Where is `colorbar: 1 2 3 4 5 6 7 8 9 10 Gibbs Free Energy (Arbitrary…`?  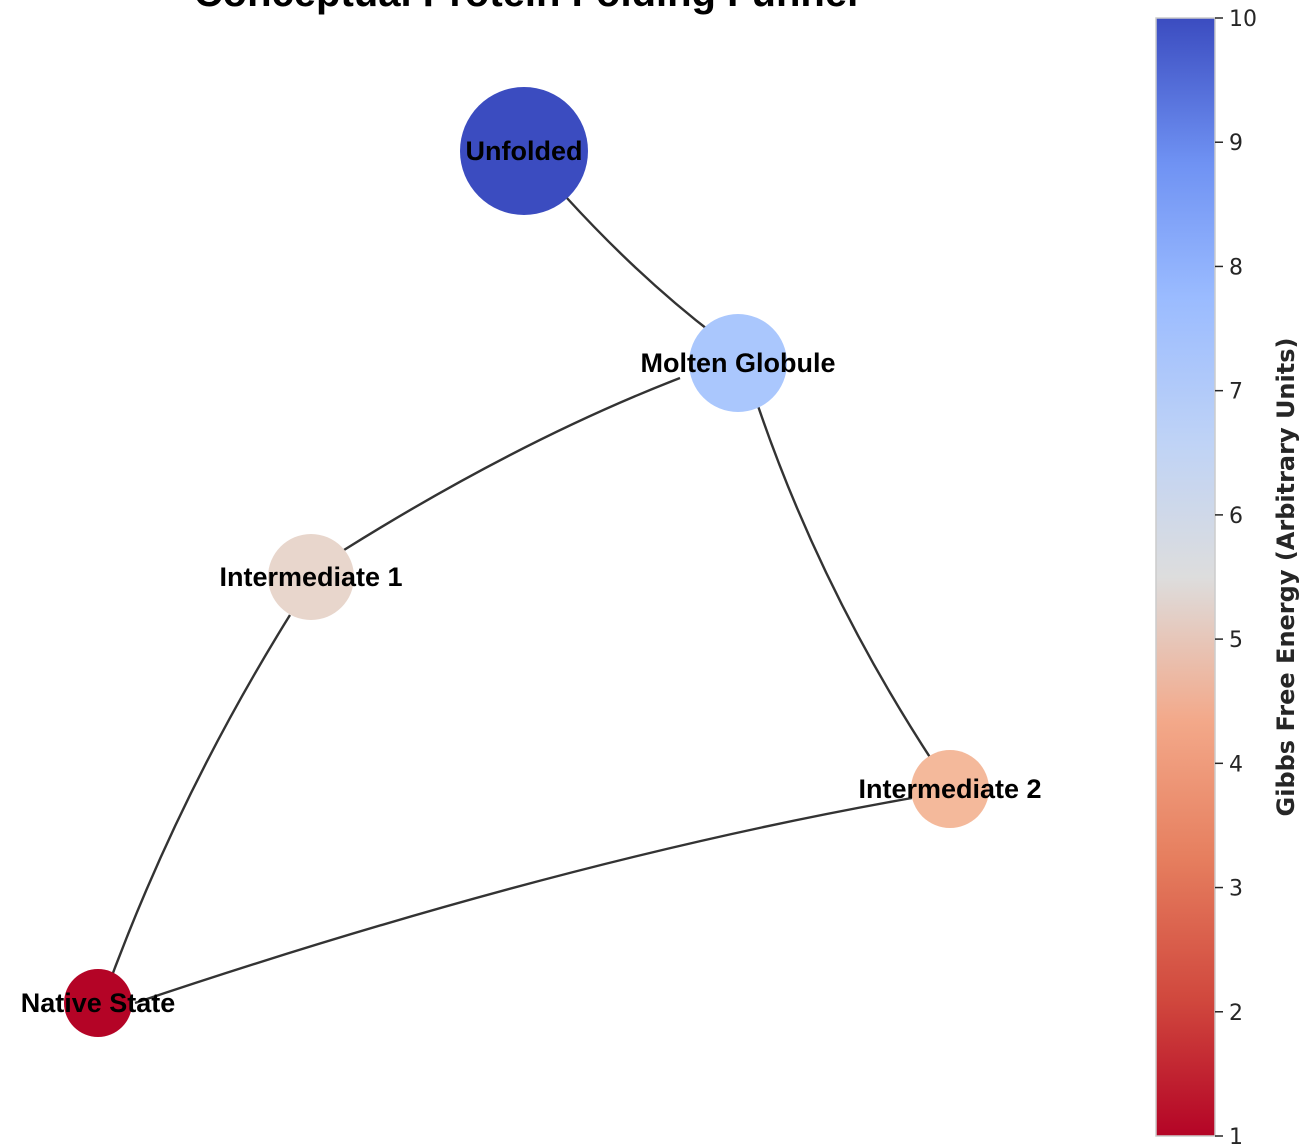
colorbar: 1 2 3 4 5 6 7 8 9 10 Gibbs Free Energy (Arbitrary… is located at coordinates (1227, 576).